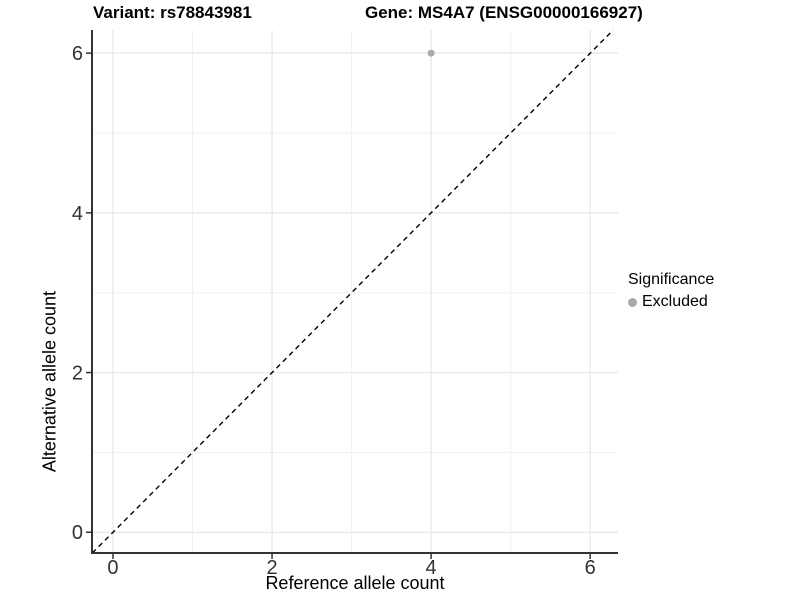  What do you see at coordinates (77, 54) in the screenshot?
I see `y-tick-label: 6` at bounding box center [77, 54].